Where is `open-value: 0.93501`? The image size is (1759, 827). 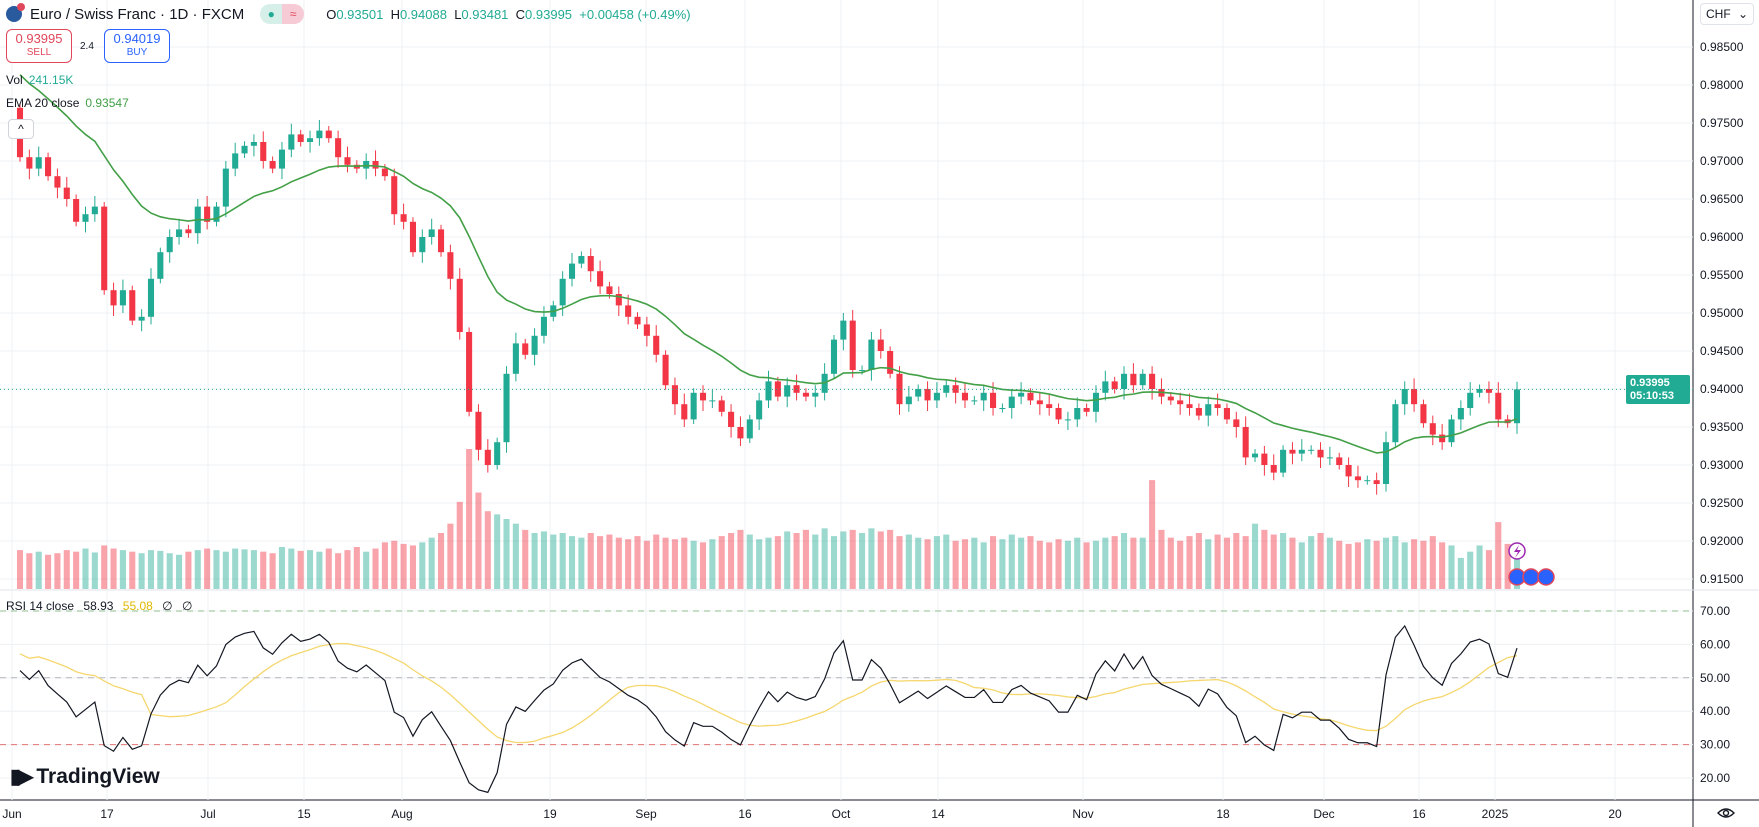 open-value: 0.93501 is located at coordinates (360, 14).